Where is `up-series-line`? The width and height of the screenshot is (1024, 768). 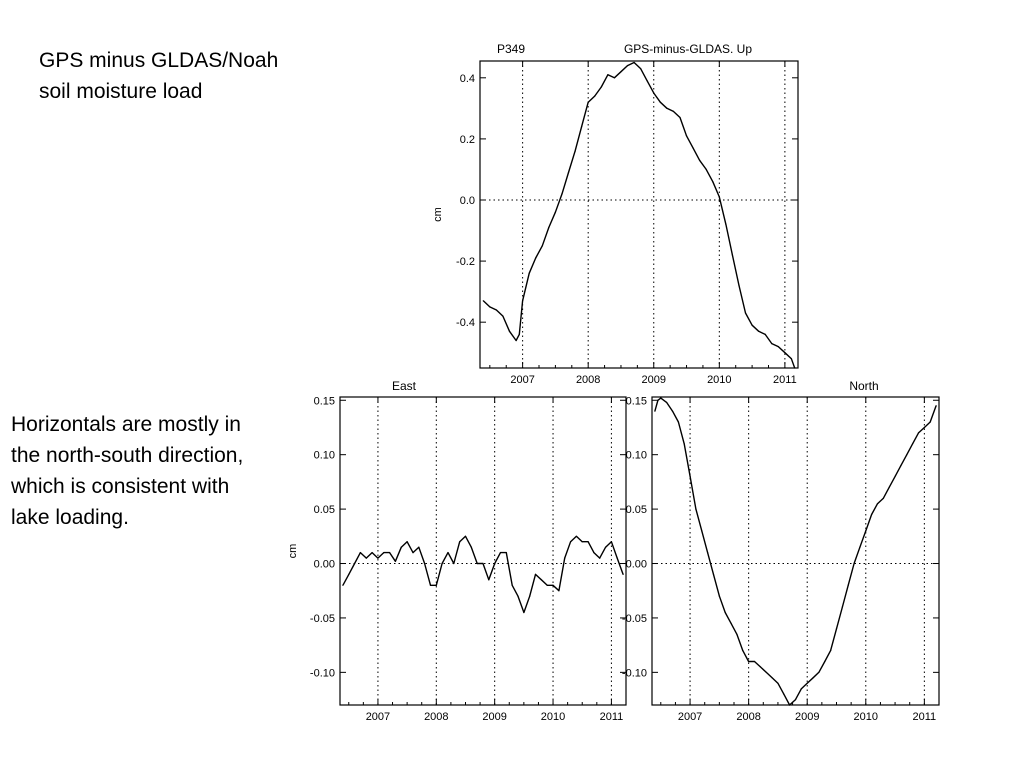
up-series-line is located at coordinates (639, 215).